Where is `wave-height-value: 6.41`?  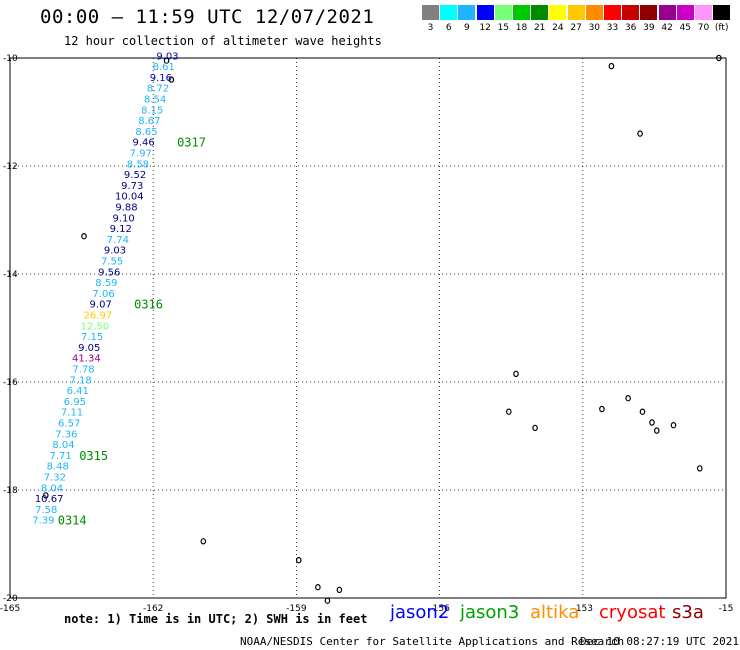
wave-height-value: 6.41 is located at coordinates (78, 391).